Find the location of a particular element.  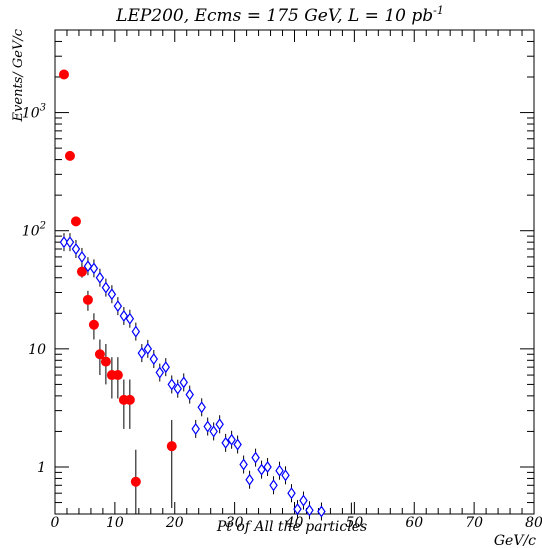

chart-title: LEP200, Ecms = 175 GeV, L = 10 pb-1 is located at coordinates (279, 15).